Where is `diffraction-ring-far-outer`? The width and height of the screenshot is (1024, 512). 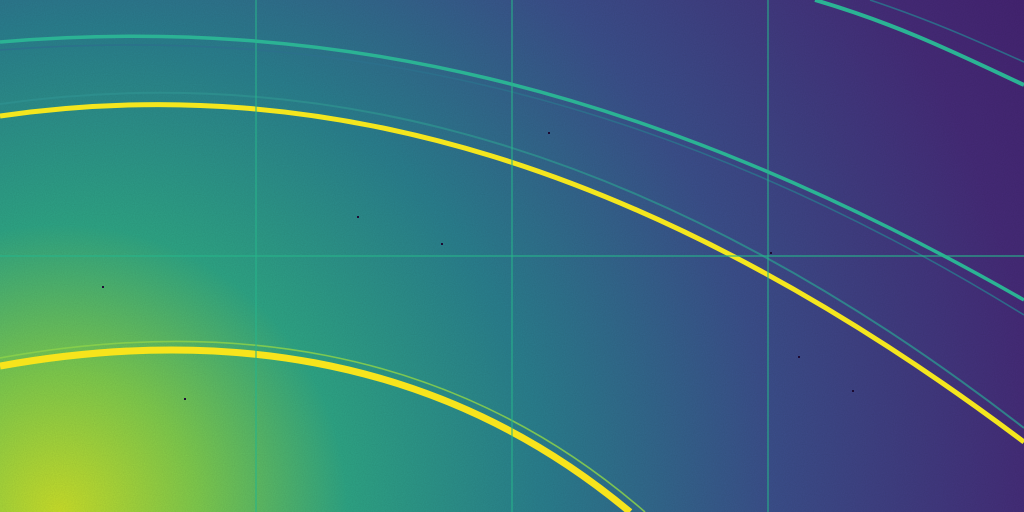
diffraction-ring-far-outer is located at coordinates (919, 43).